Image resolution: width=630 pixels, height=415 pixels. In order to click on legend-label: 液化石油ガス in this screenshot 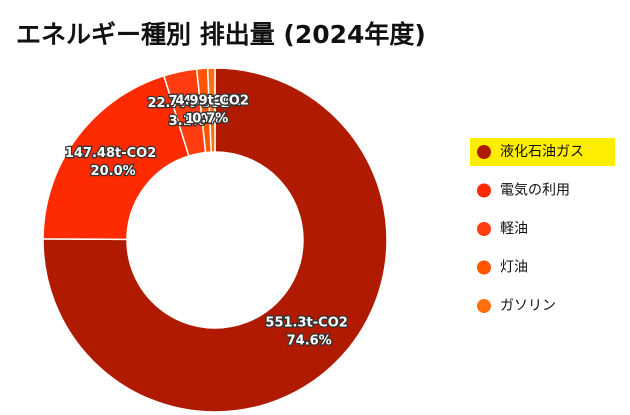, I will do `click(542, 152)`.